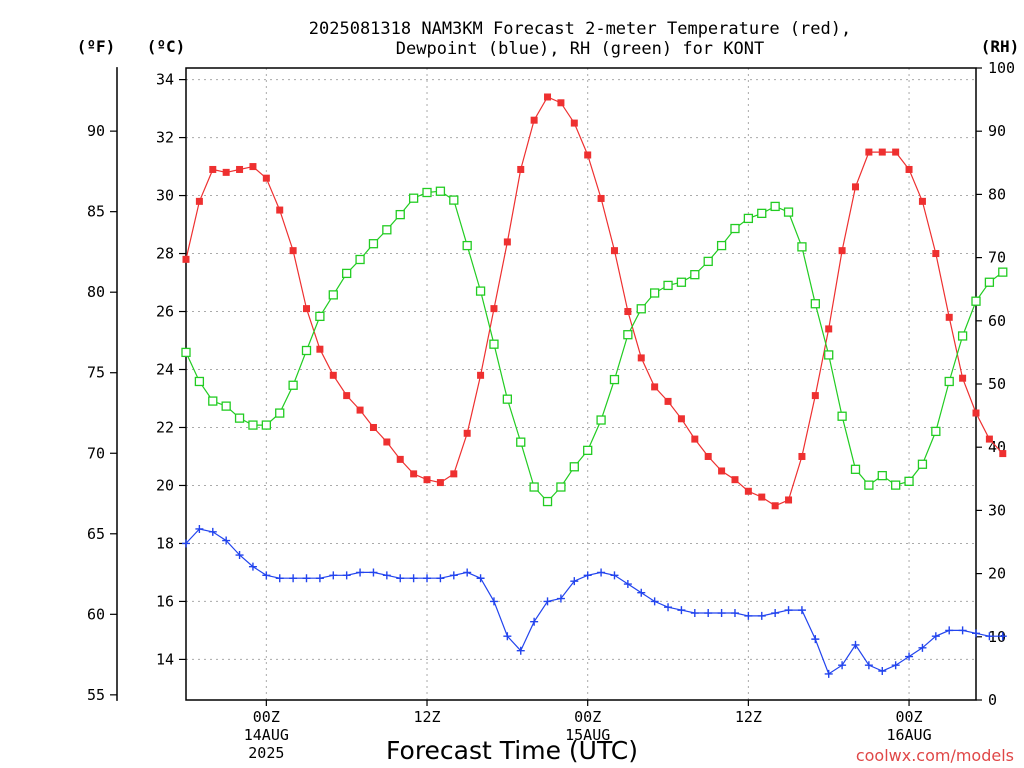 This screenshot has width=1024, height=768. Describe the element at coordinates (165, 659) in the screenshot. I see `celsius-tick-label: 14` at that location.